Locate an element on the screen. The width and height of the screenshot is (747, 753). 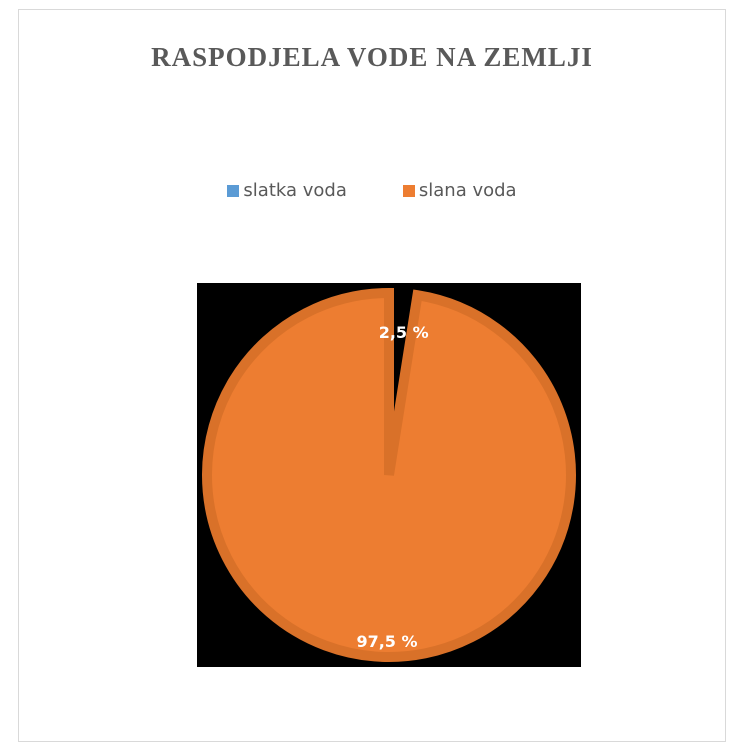
chart-title: RASPODJELA VODE NA ZEMLJI is located at coordinates (372, 57).